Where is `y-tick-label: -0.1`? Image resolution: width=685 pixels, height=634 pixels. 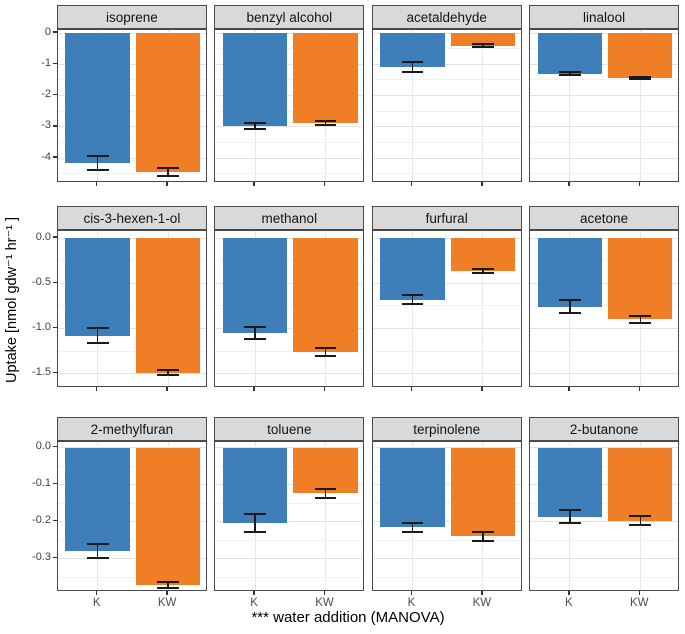 y-tick-label: -0.1 is located at coordinates (41, 483).